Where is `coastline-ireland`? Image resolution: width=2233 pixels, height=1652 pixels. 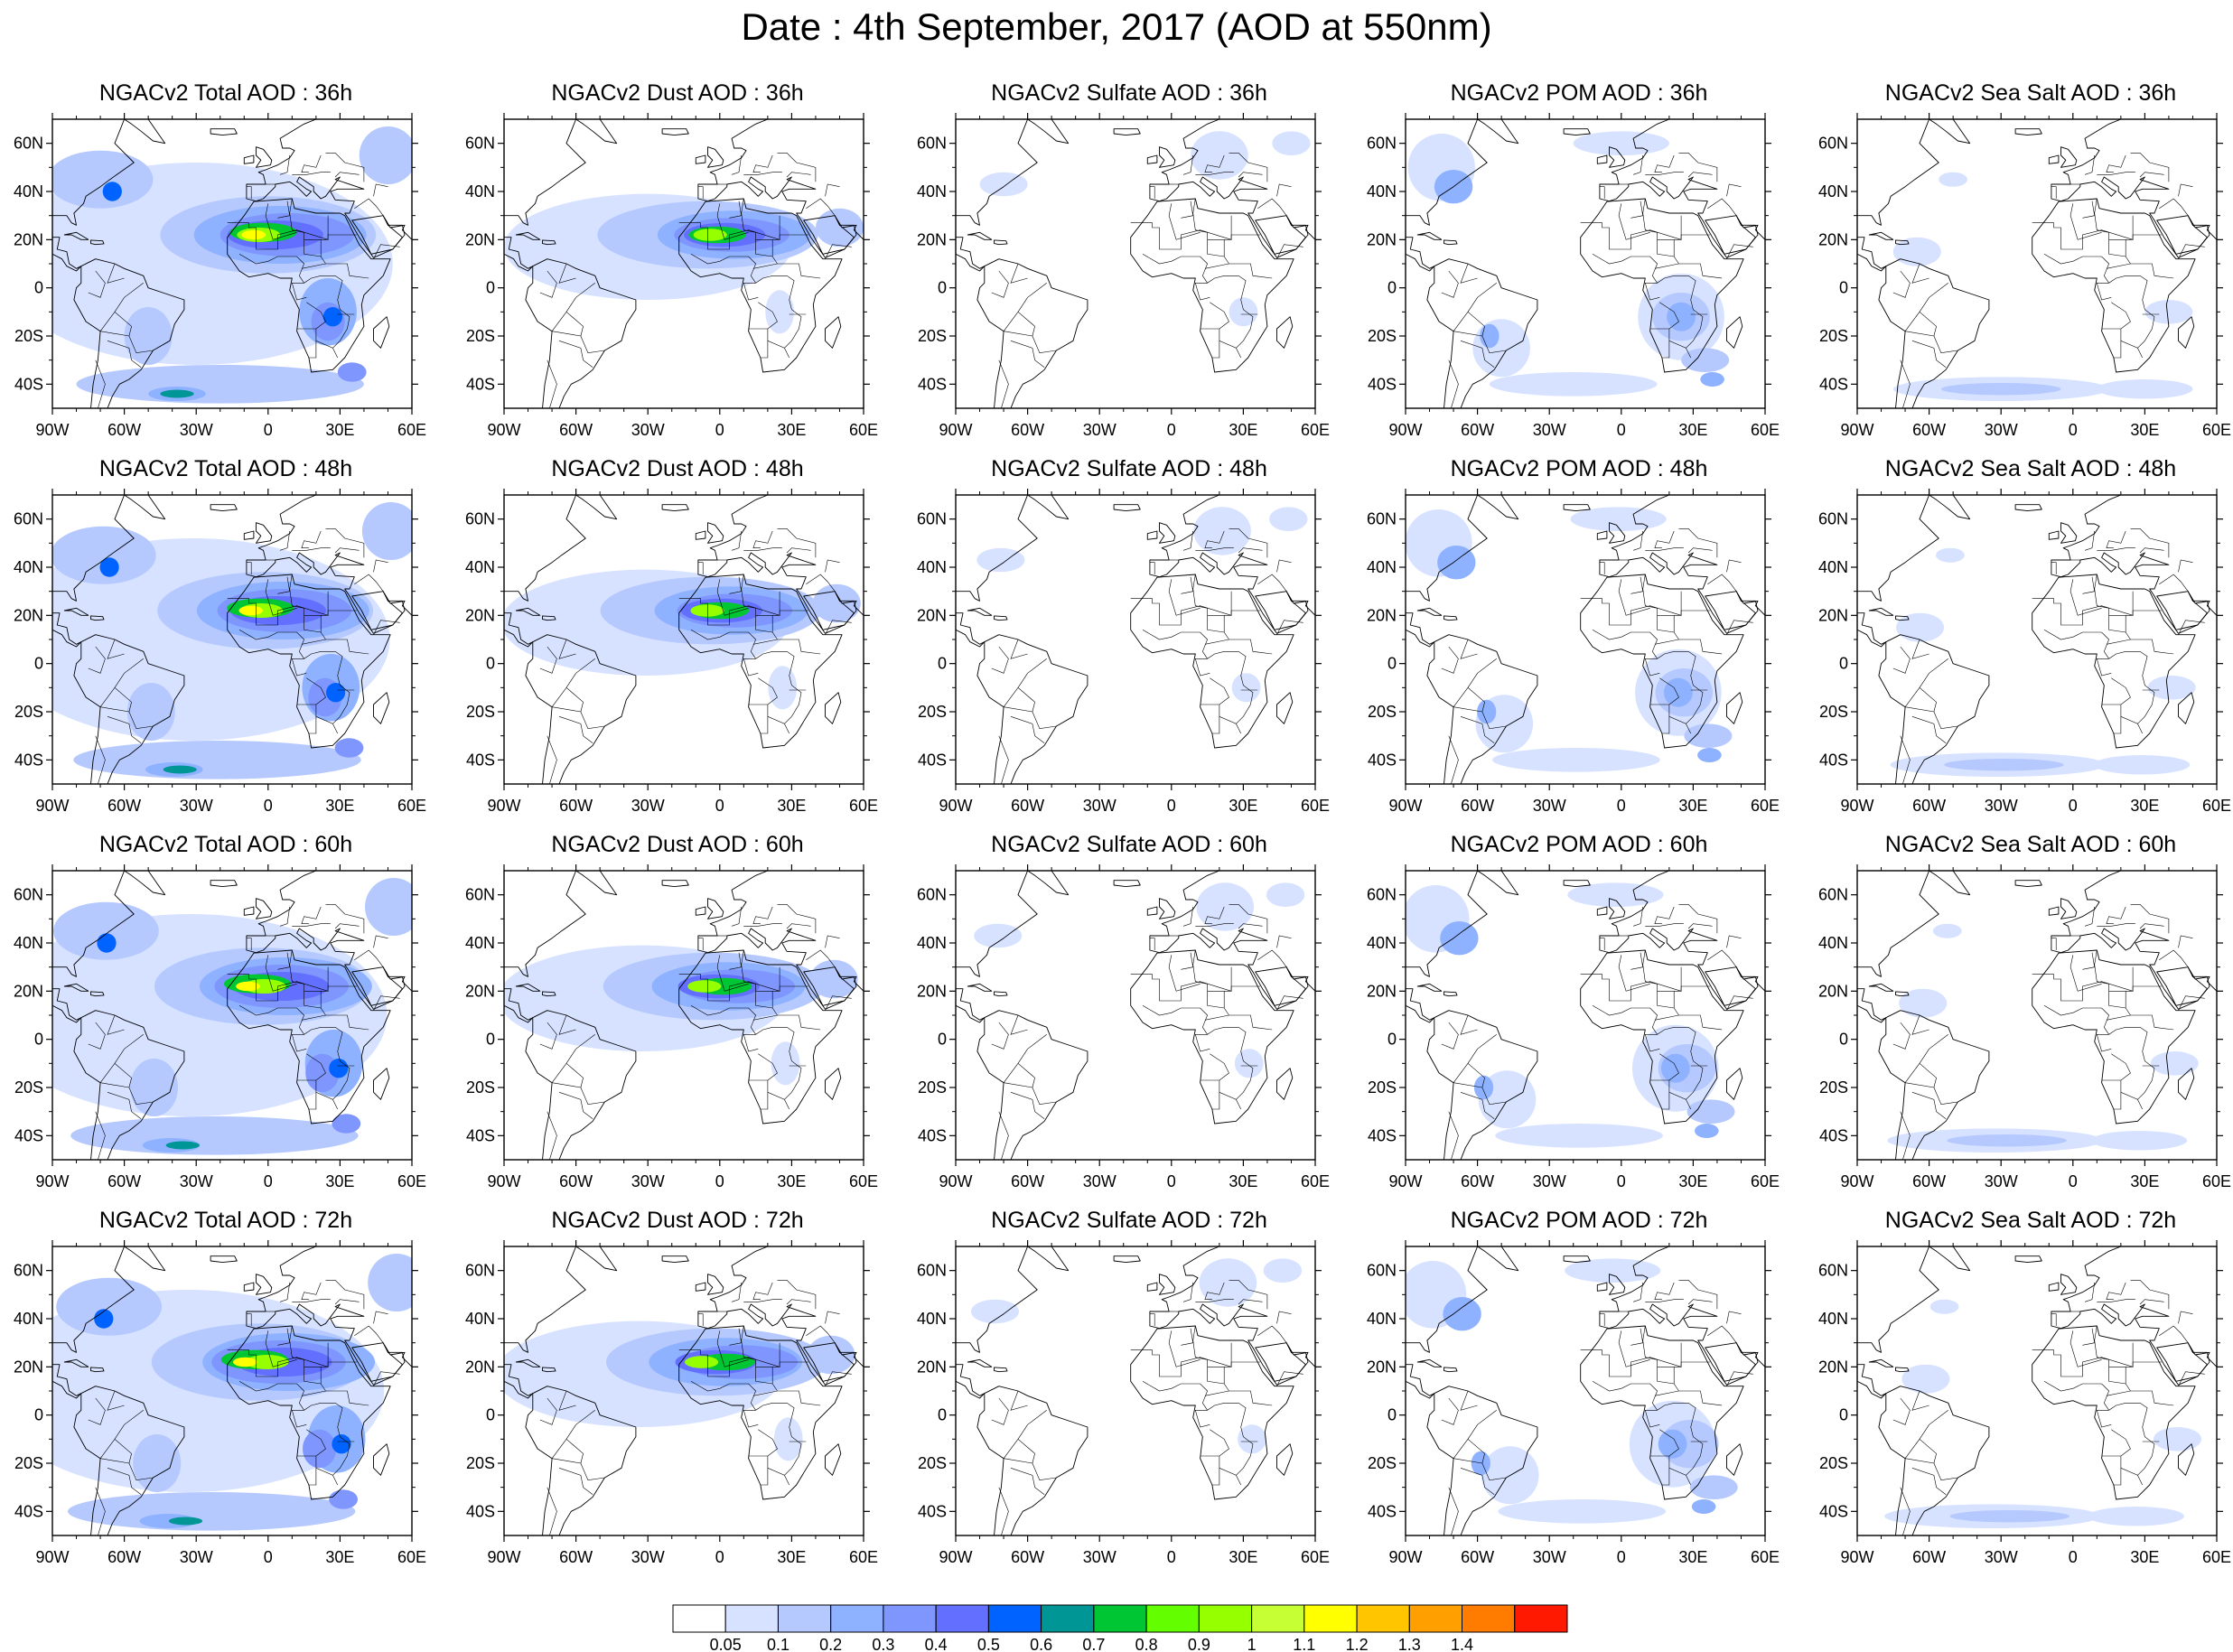 coastline-ireland is located at coordinates (249, 535).